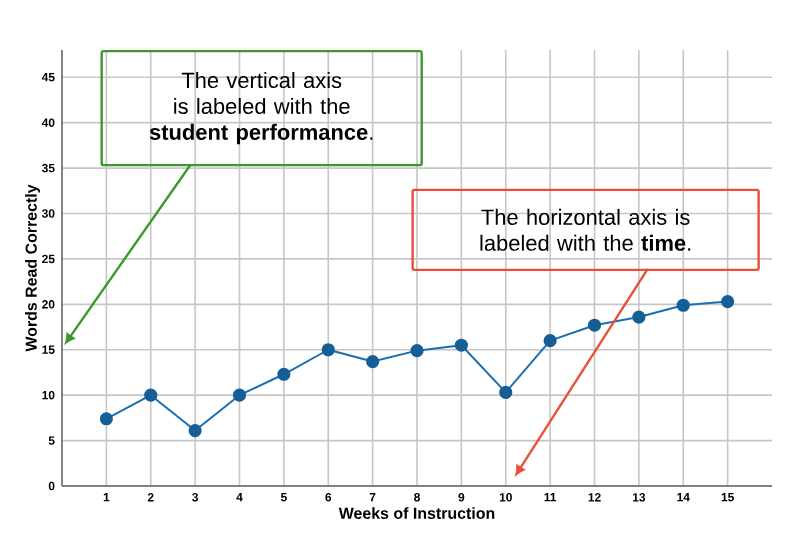  Describe the element at coordinates (261, 108) in the screenshot. I see `annotation: The vertical axis is labeled with the student performance.` at that location.